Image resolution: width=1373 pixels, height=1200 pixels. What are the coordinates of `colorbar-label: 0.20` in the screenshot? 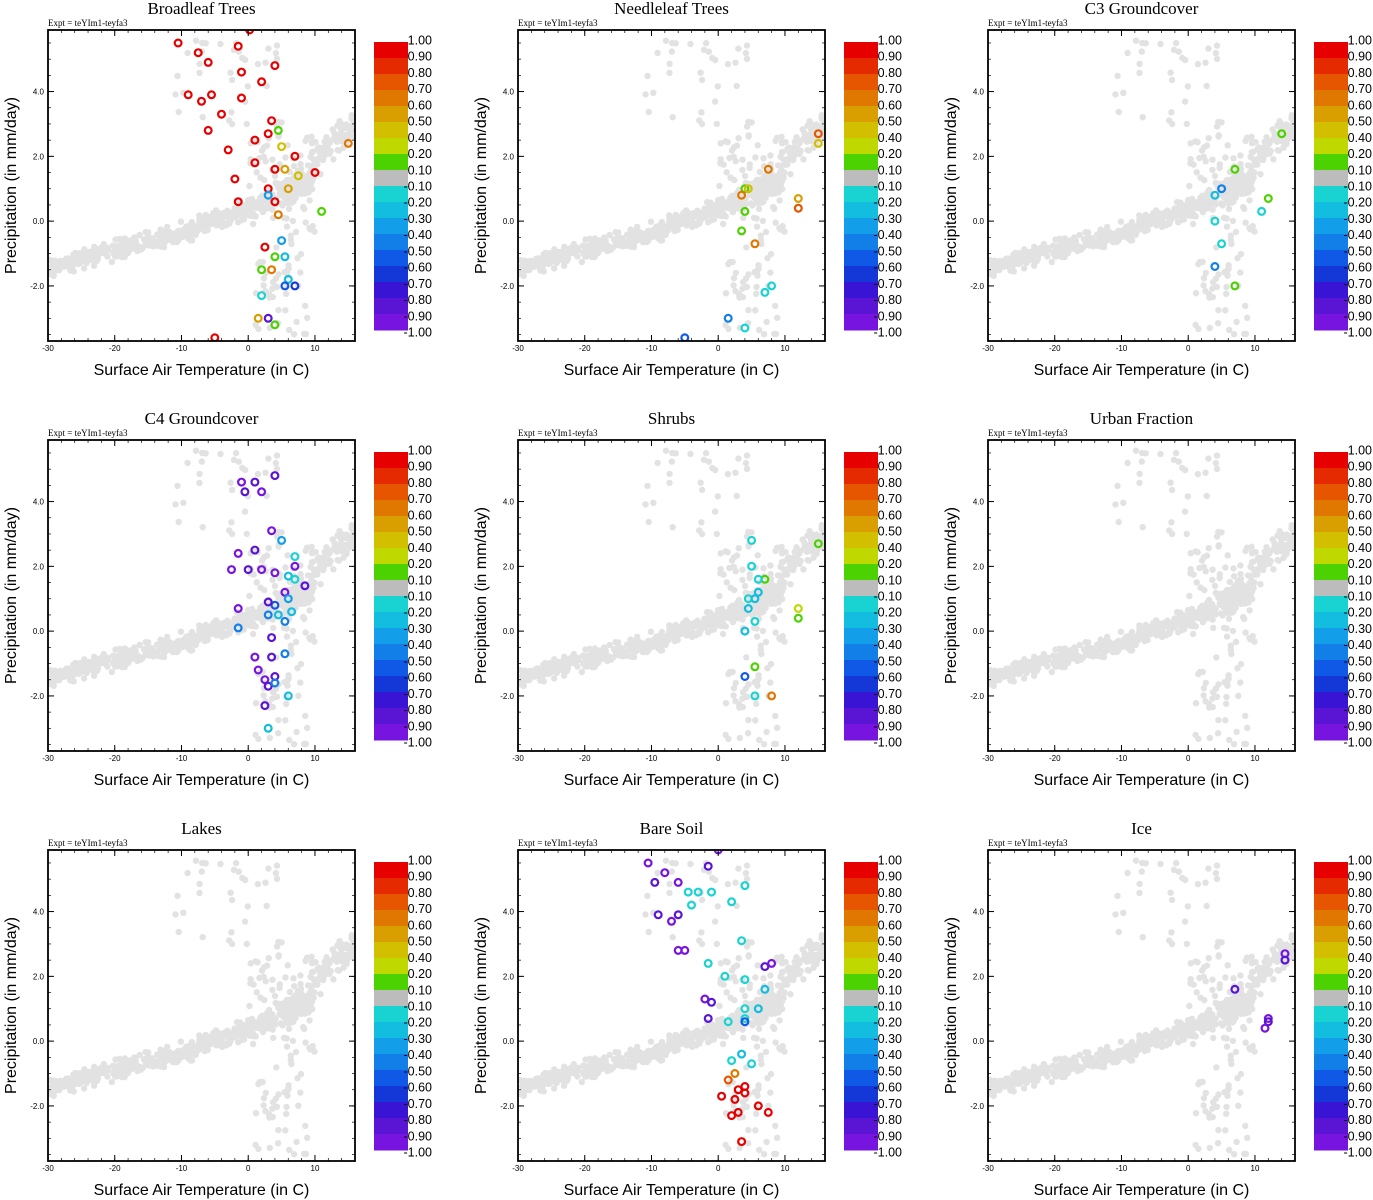 It's located at (890, 154).